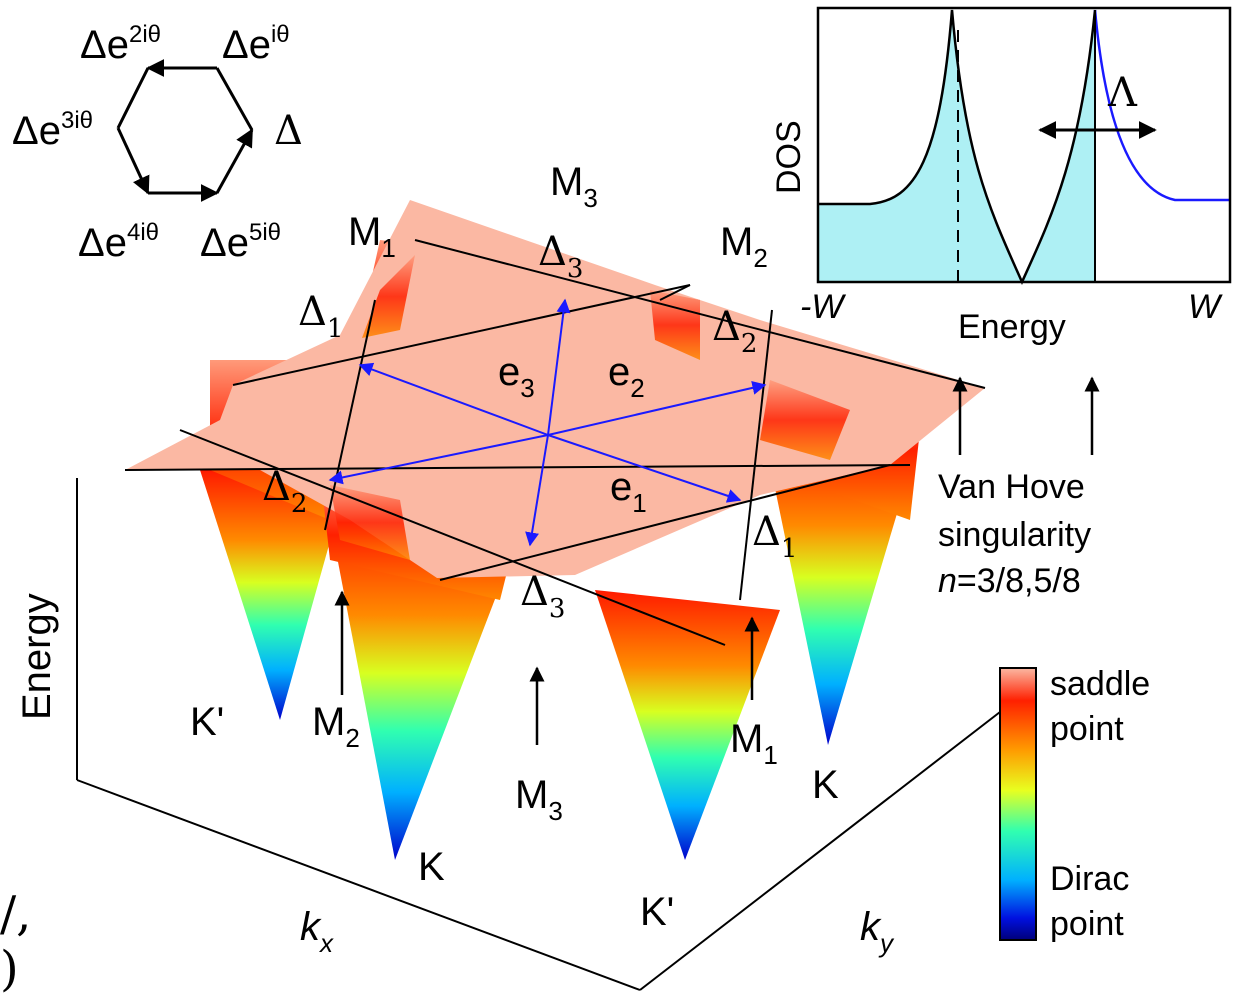  What do you see at coordinates (657, 912) in the screenshot?
I see `k-point-kprime-front: K'` at bounding box center [657, 912].